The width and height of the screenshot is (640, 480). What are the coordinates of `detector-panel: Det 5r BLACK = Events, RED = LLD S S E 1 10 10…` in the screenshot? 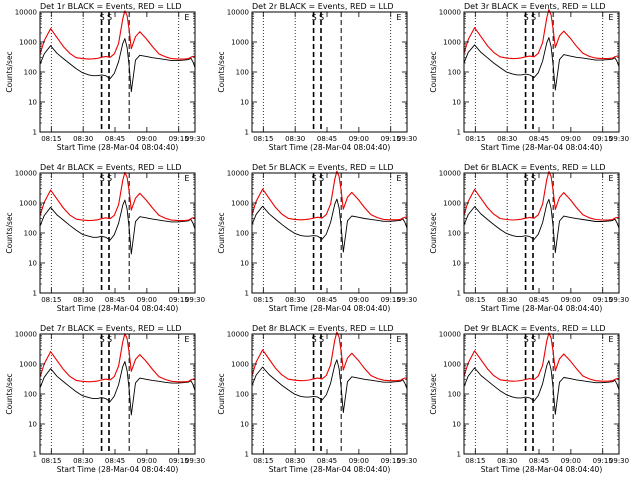 It's located at (317, 238).